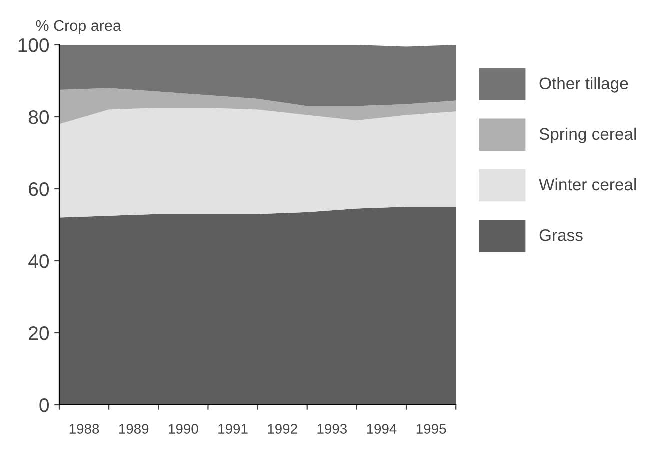  What do you see at coordinates (39, 117) in the screenshot?
I see `y-tick-label: 80` at bounding box center [39, 117].